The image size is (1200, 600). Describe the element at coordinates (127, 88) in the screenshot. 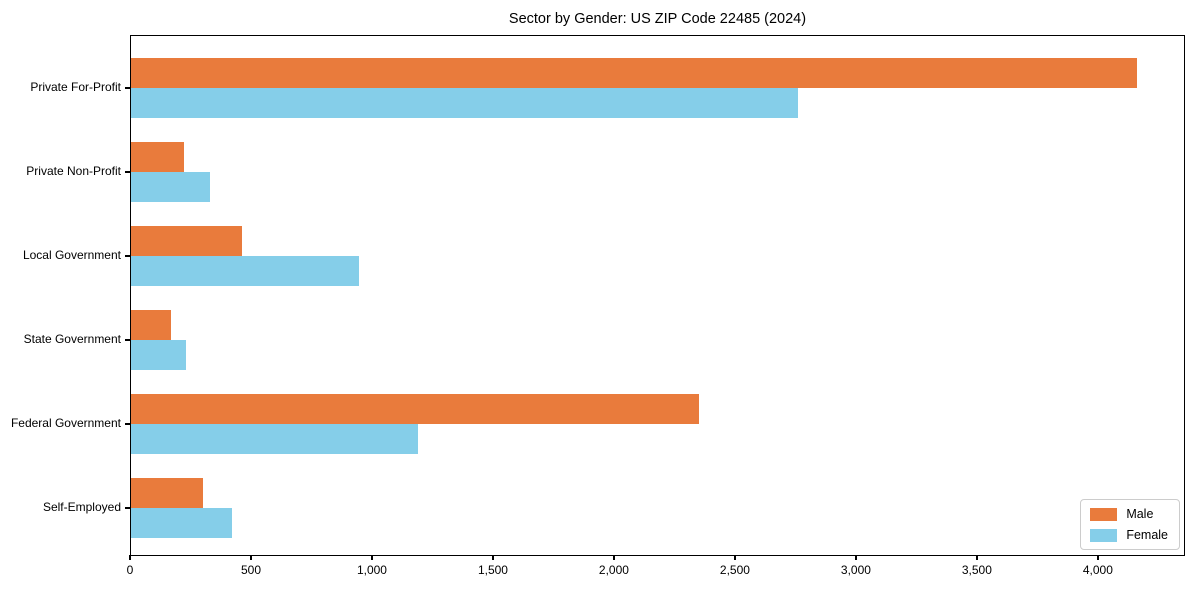

I see `ytick-mark-private-for-profit` at that location.